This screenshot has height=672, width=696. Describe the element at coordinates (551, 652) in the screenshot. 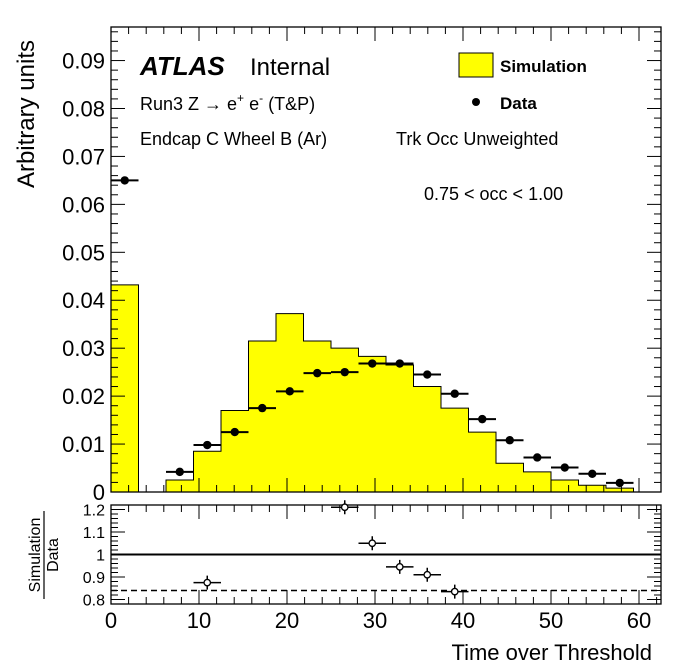

I see `x-axis-title: Time over Threshold` at that location.